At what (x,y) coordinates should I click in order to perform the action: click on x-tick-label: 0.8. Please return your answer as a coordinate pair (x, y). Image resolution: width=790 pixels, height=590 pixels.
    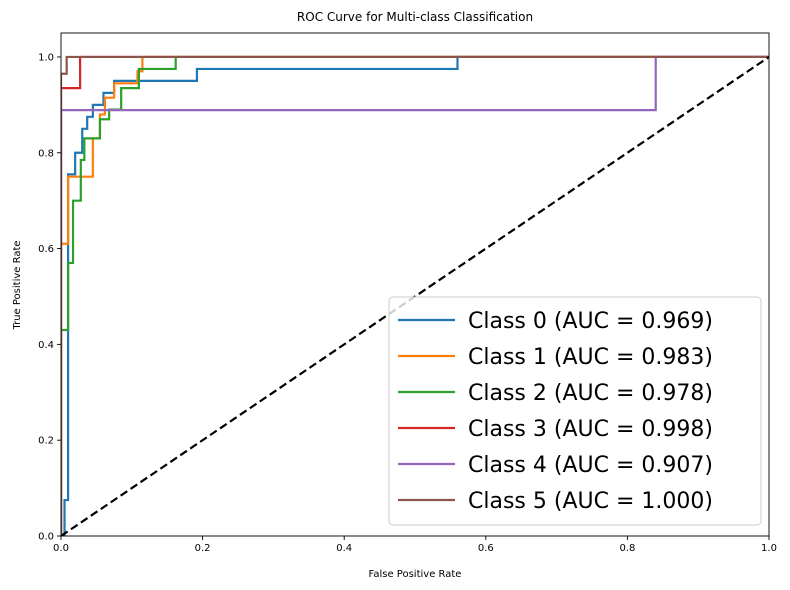
    Looking at the image, I should click on (627, 548).